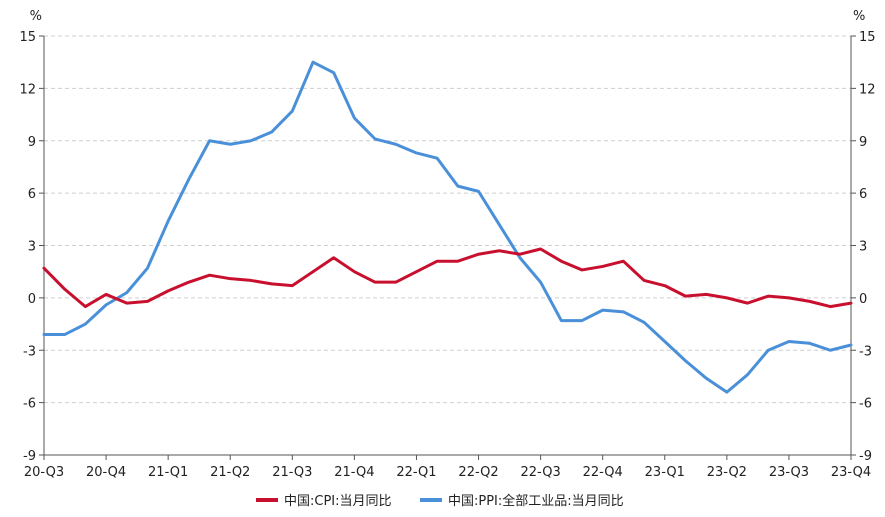 This screenshot has height=517, width=885. Describe the element at coordinates (865, 404) in the screenshot. I see `right-tick-label: -6` at that location.